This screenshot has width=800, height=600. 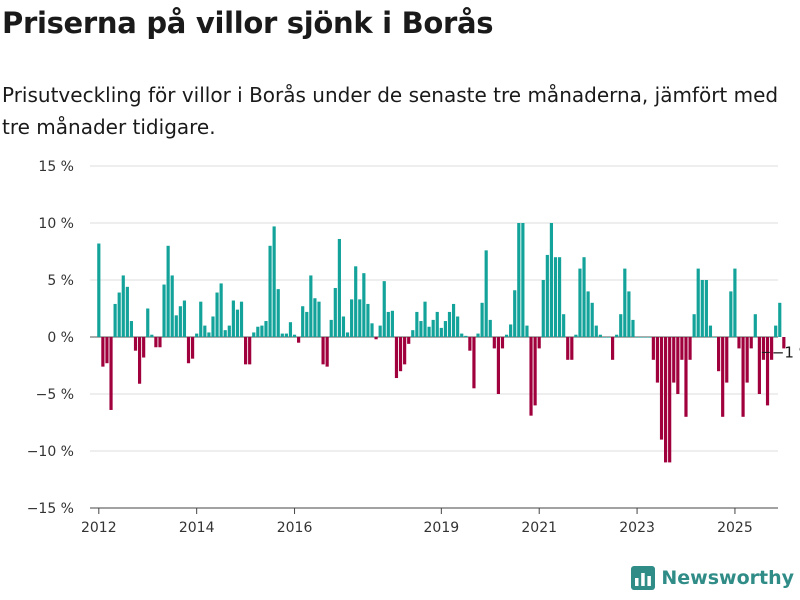 What do you see at coordinates (56, 167) in the screenshot?
I see `y-tick-label: 15 %` at bounding box center [56, 167].